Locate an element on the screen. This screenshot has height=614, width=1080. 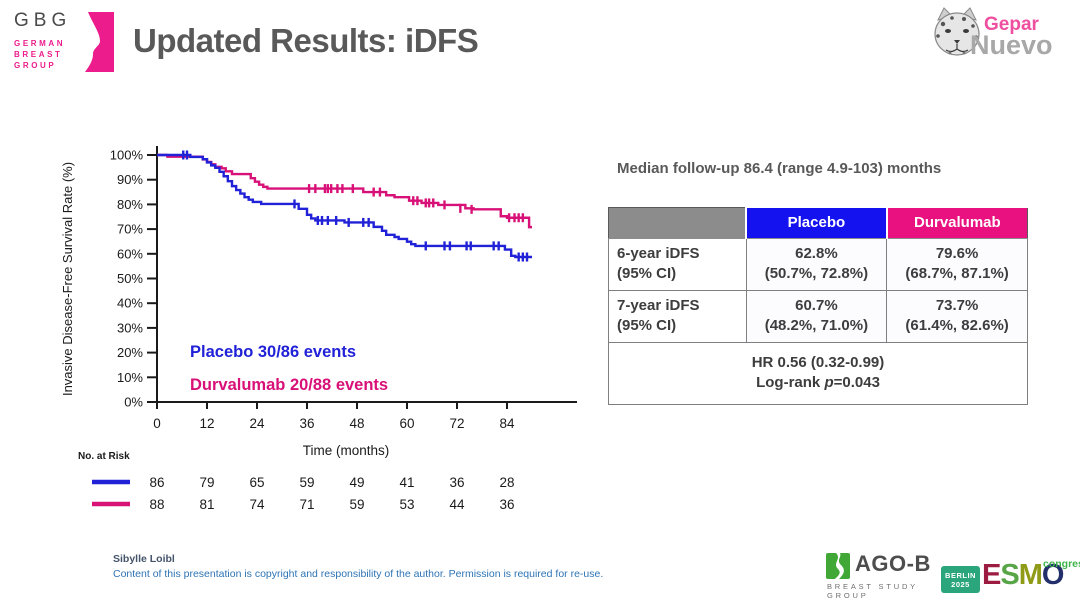
x-tick-label: 24 is located at coordinates (257, 423).